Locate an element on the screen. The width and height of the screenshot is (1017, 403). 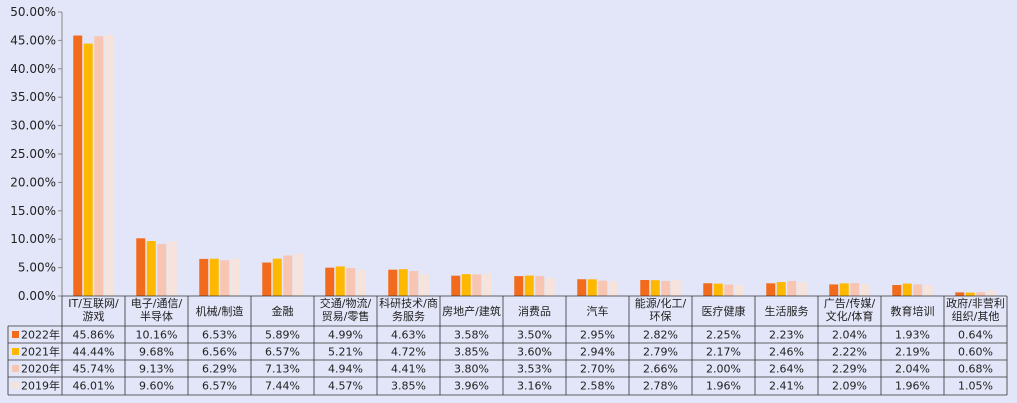
table-cell: 3.58% is located at coordinates (471, 335).